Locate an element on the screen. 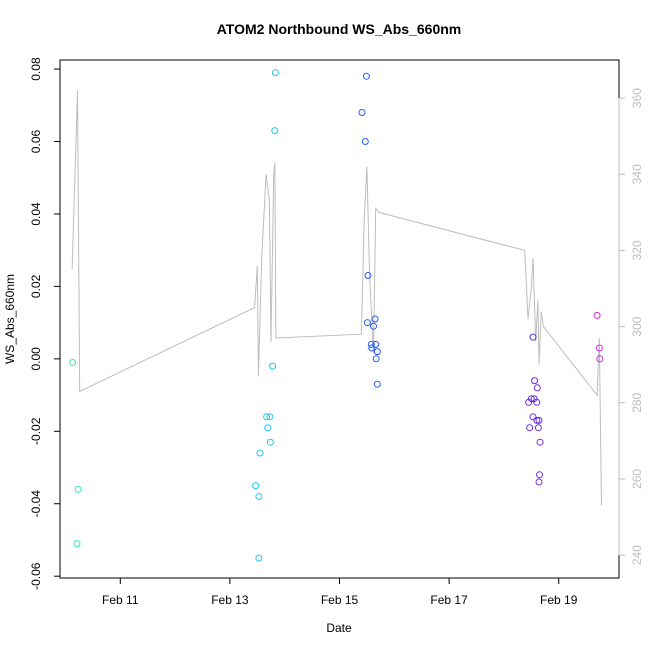 The height and width of the screenshot is (650, 650). y2-tick-label-1: 260 is located at coordinates (637, 479).